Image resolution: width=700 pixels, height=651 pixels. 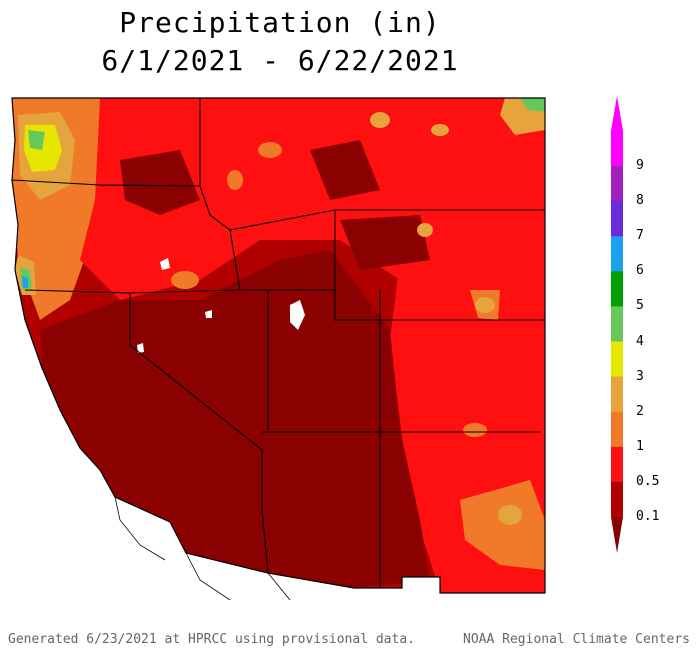 What do you see at coordinates (282, 220) in the screenshot?
I see `border-id-mt` at bounding box center [282, 220].